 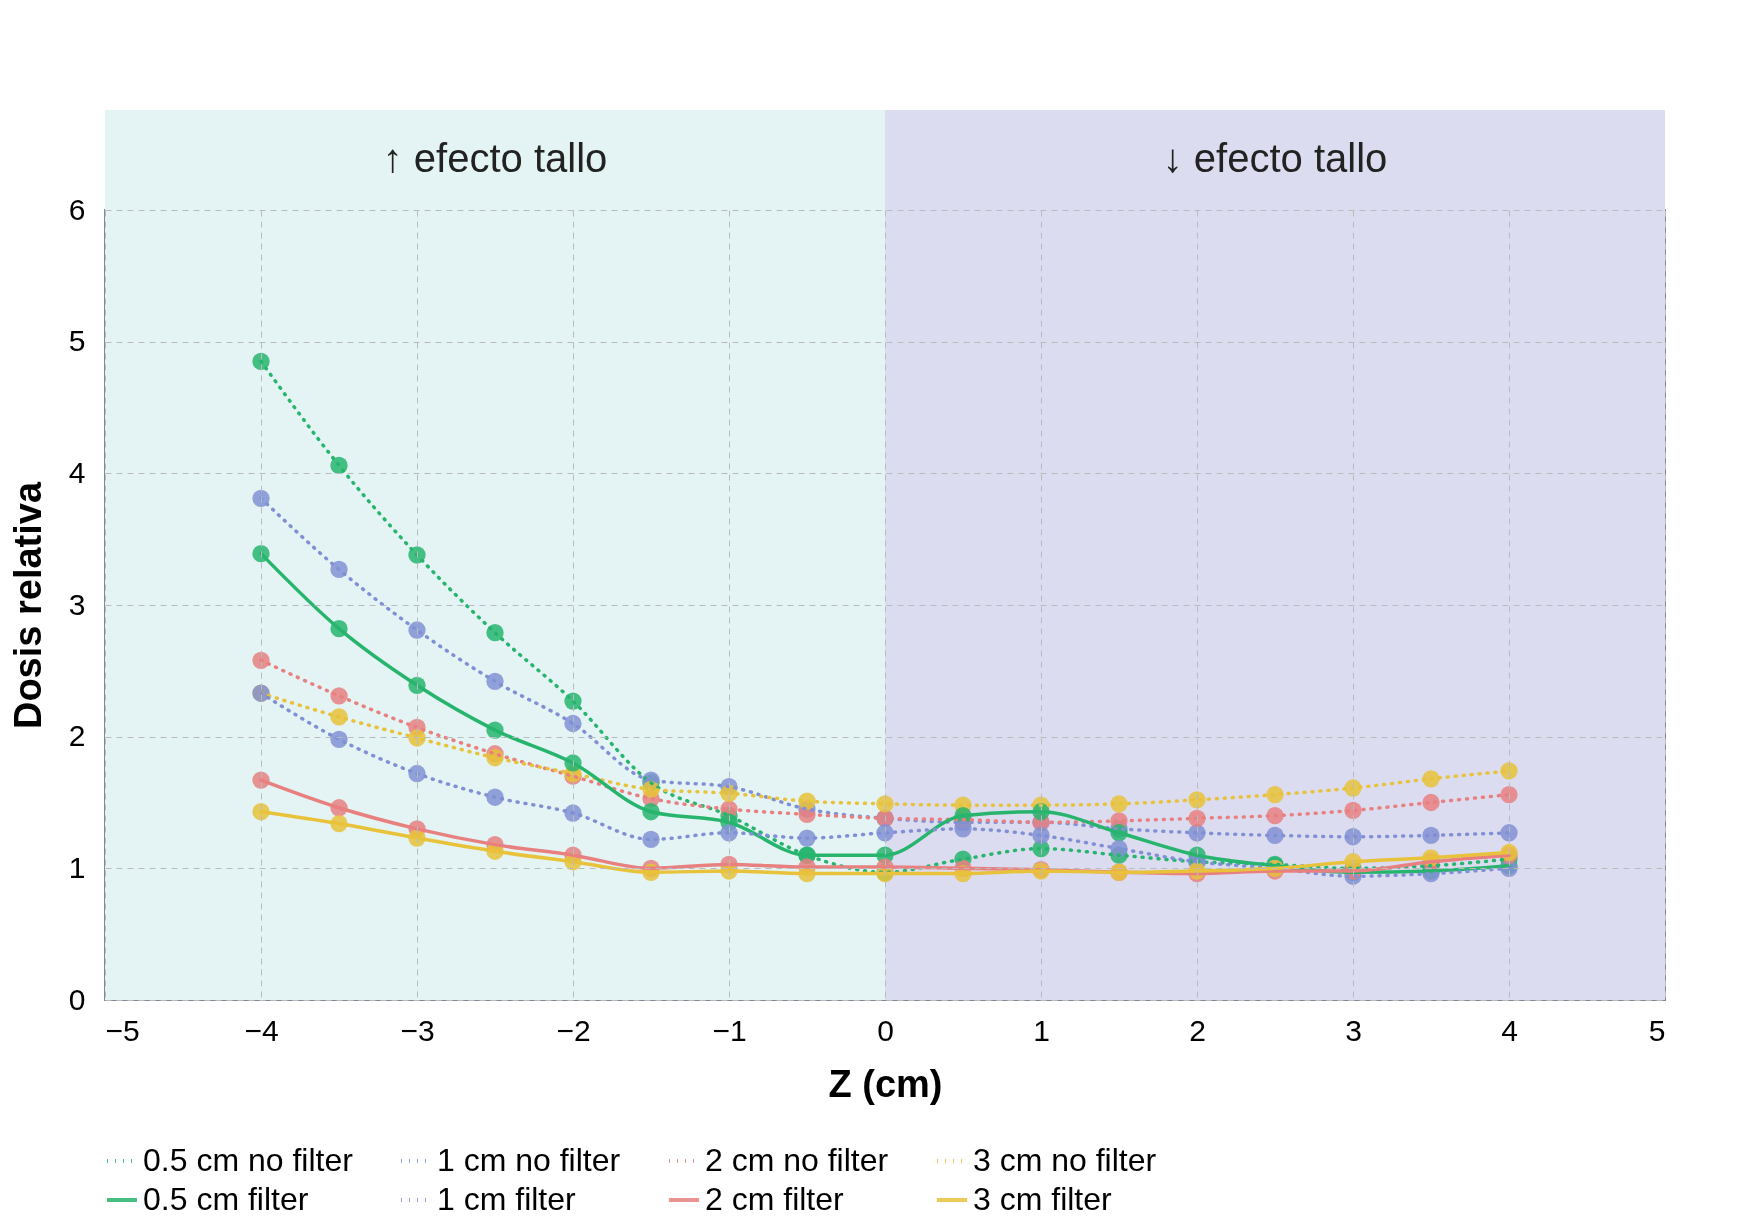 I want to click on x-tick-label: −3, so click(x=417, y=1030).